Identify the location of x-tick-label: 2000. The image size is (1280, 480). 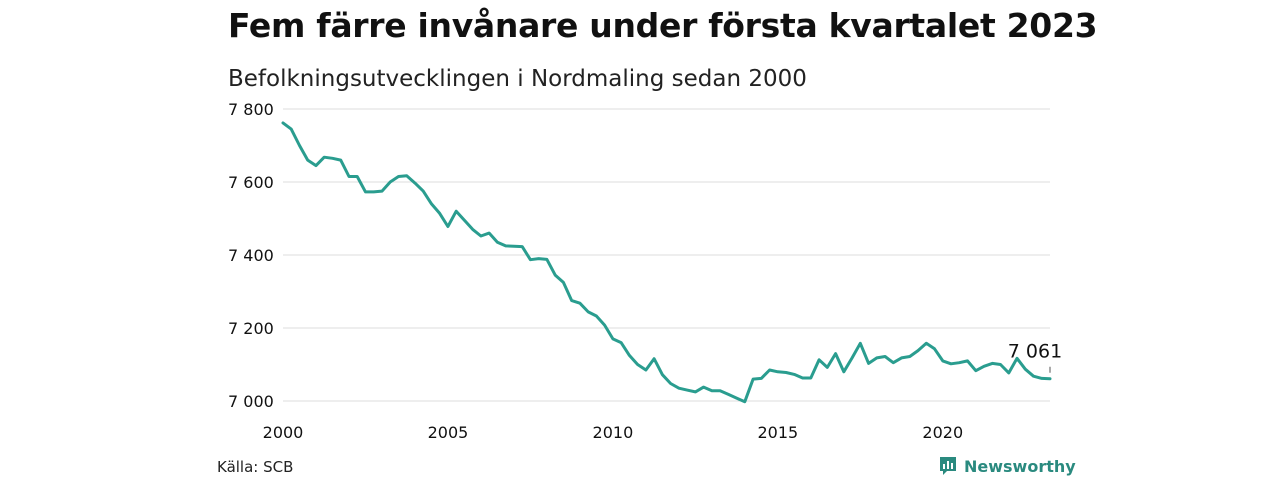
(283, 432).